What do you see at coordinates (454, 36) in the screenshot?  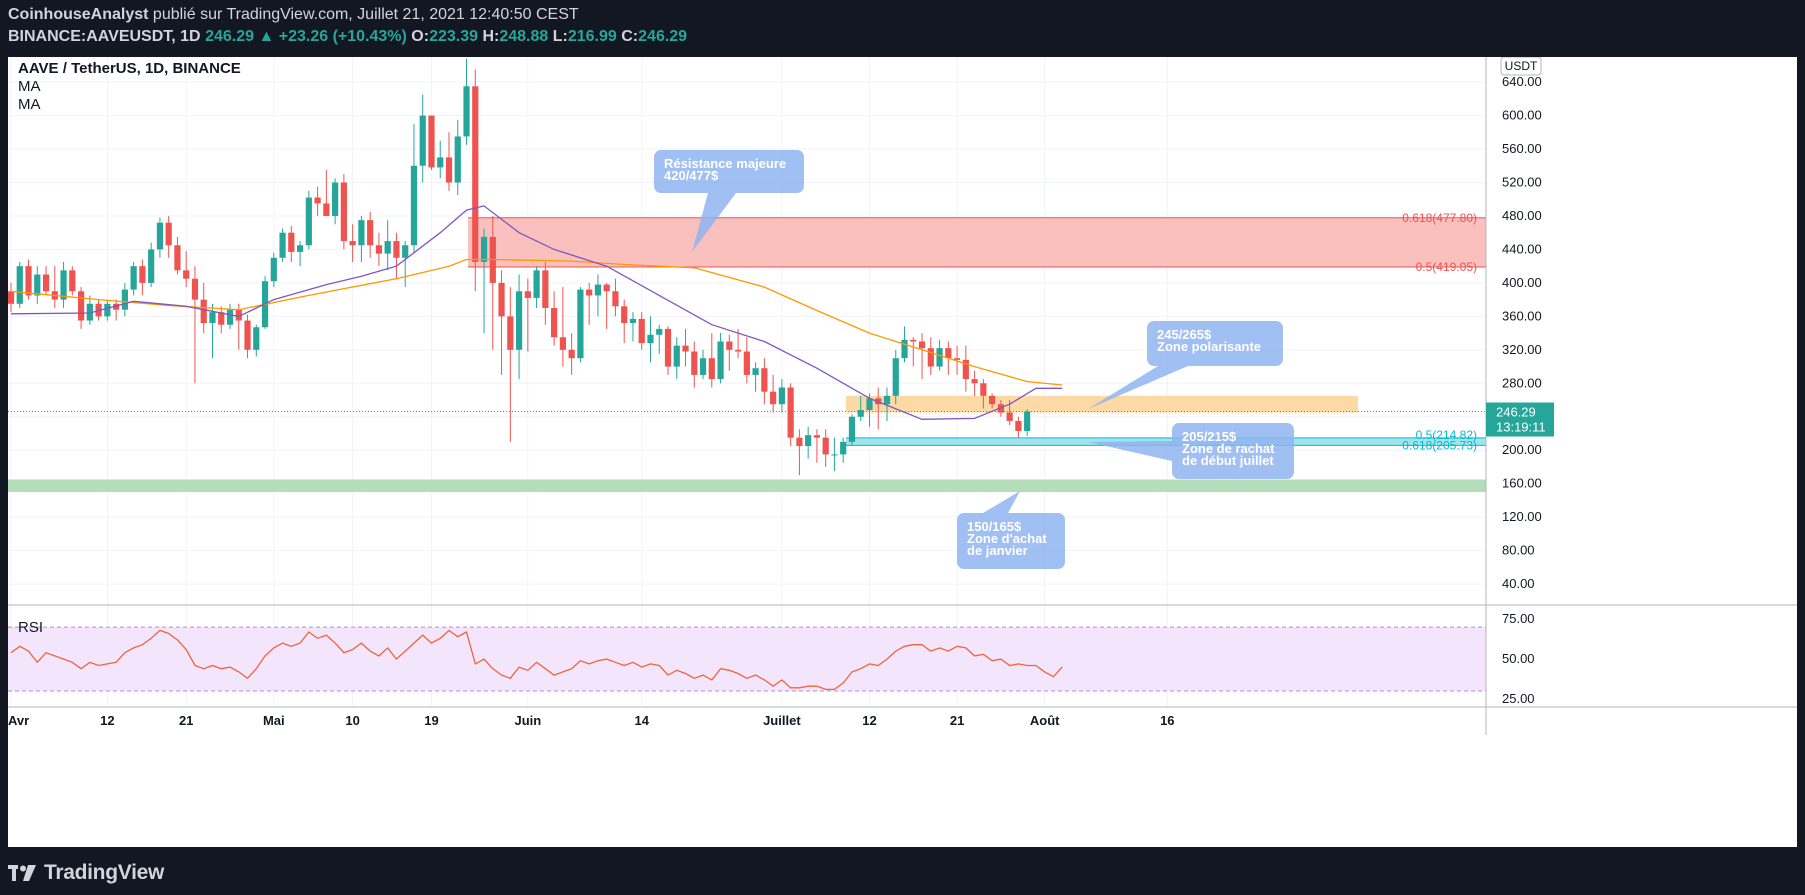 I see `open-value: 223.39` at bounding box center [454, 36].